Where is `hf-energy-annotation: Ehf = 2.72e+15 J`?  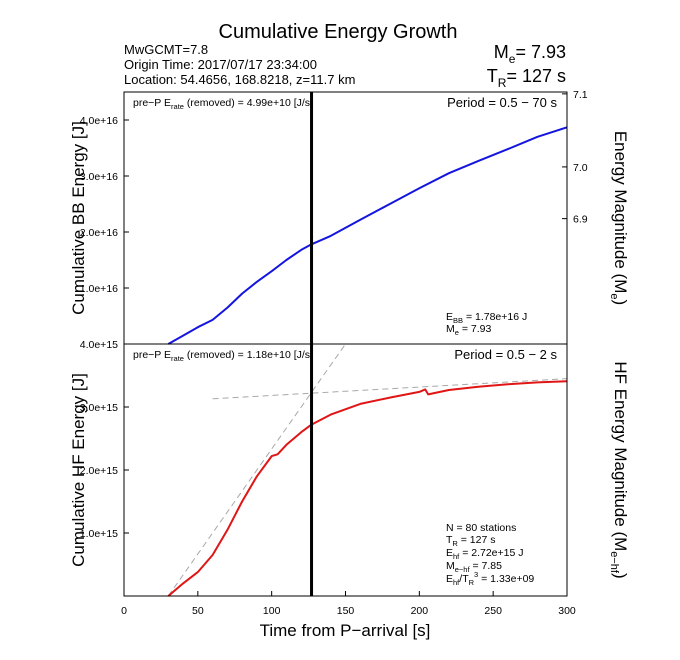
hf-energy-annotation: Ehf = 2.72e+15 J is located at coordinates (485, 554).